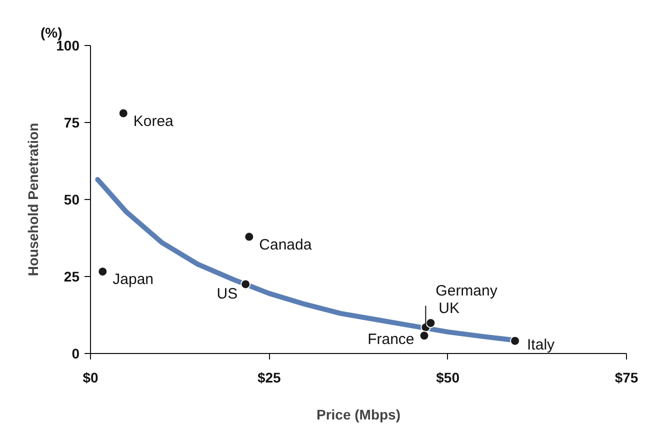 Image resolution: width=651 pixels, height=425 pixels. I want to click on y-axis-title: Household Penetration, so click(33, 199).